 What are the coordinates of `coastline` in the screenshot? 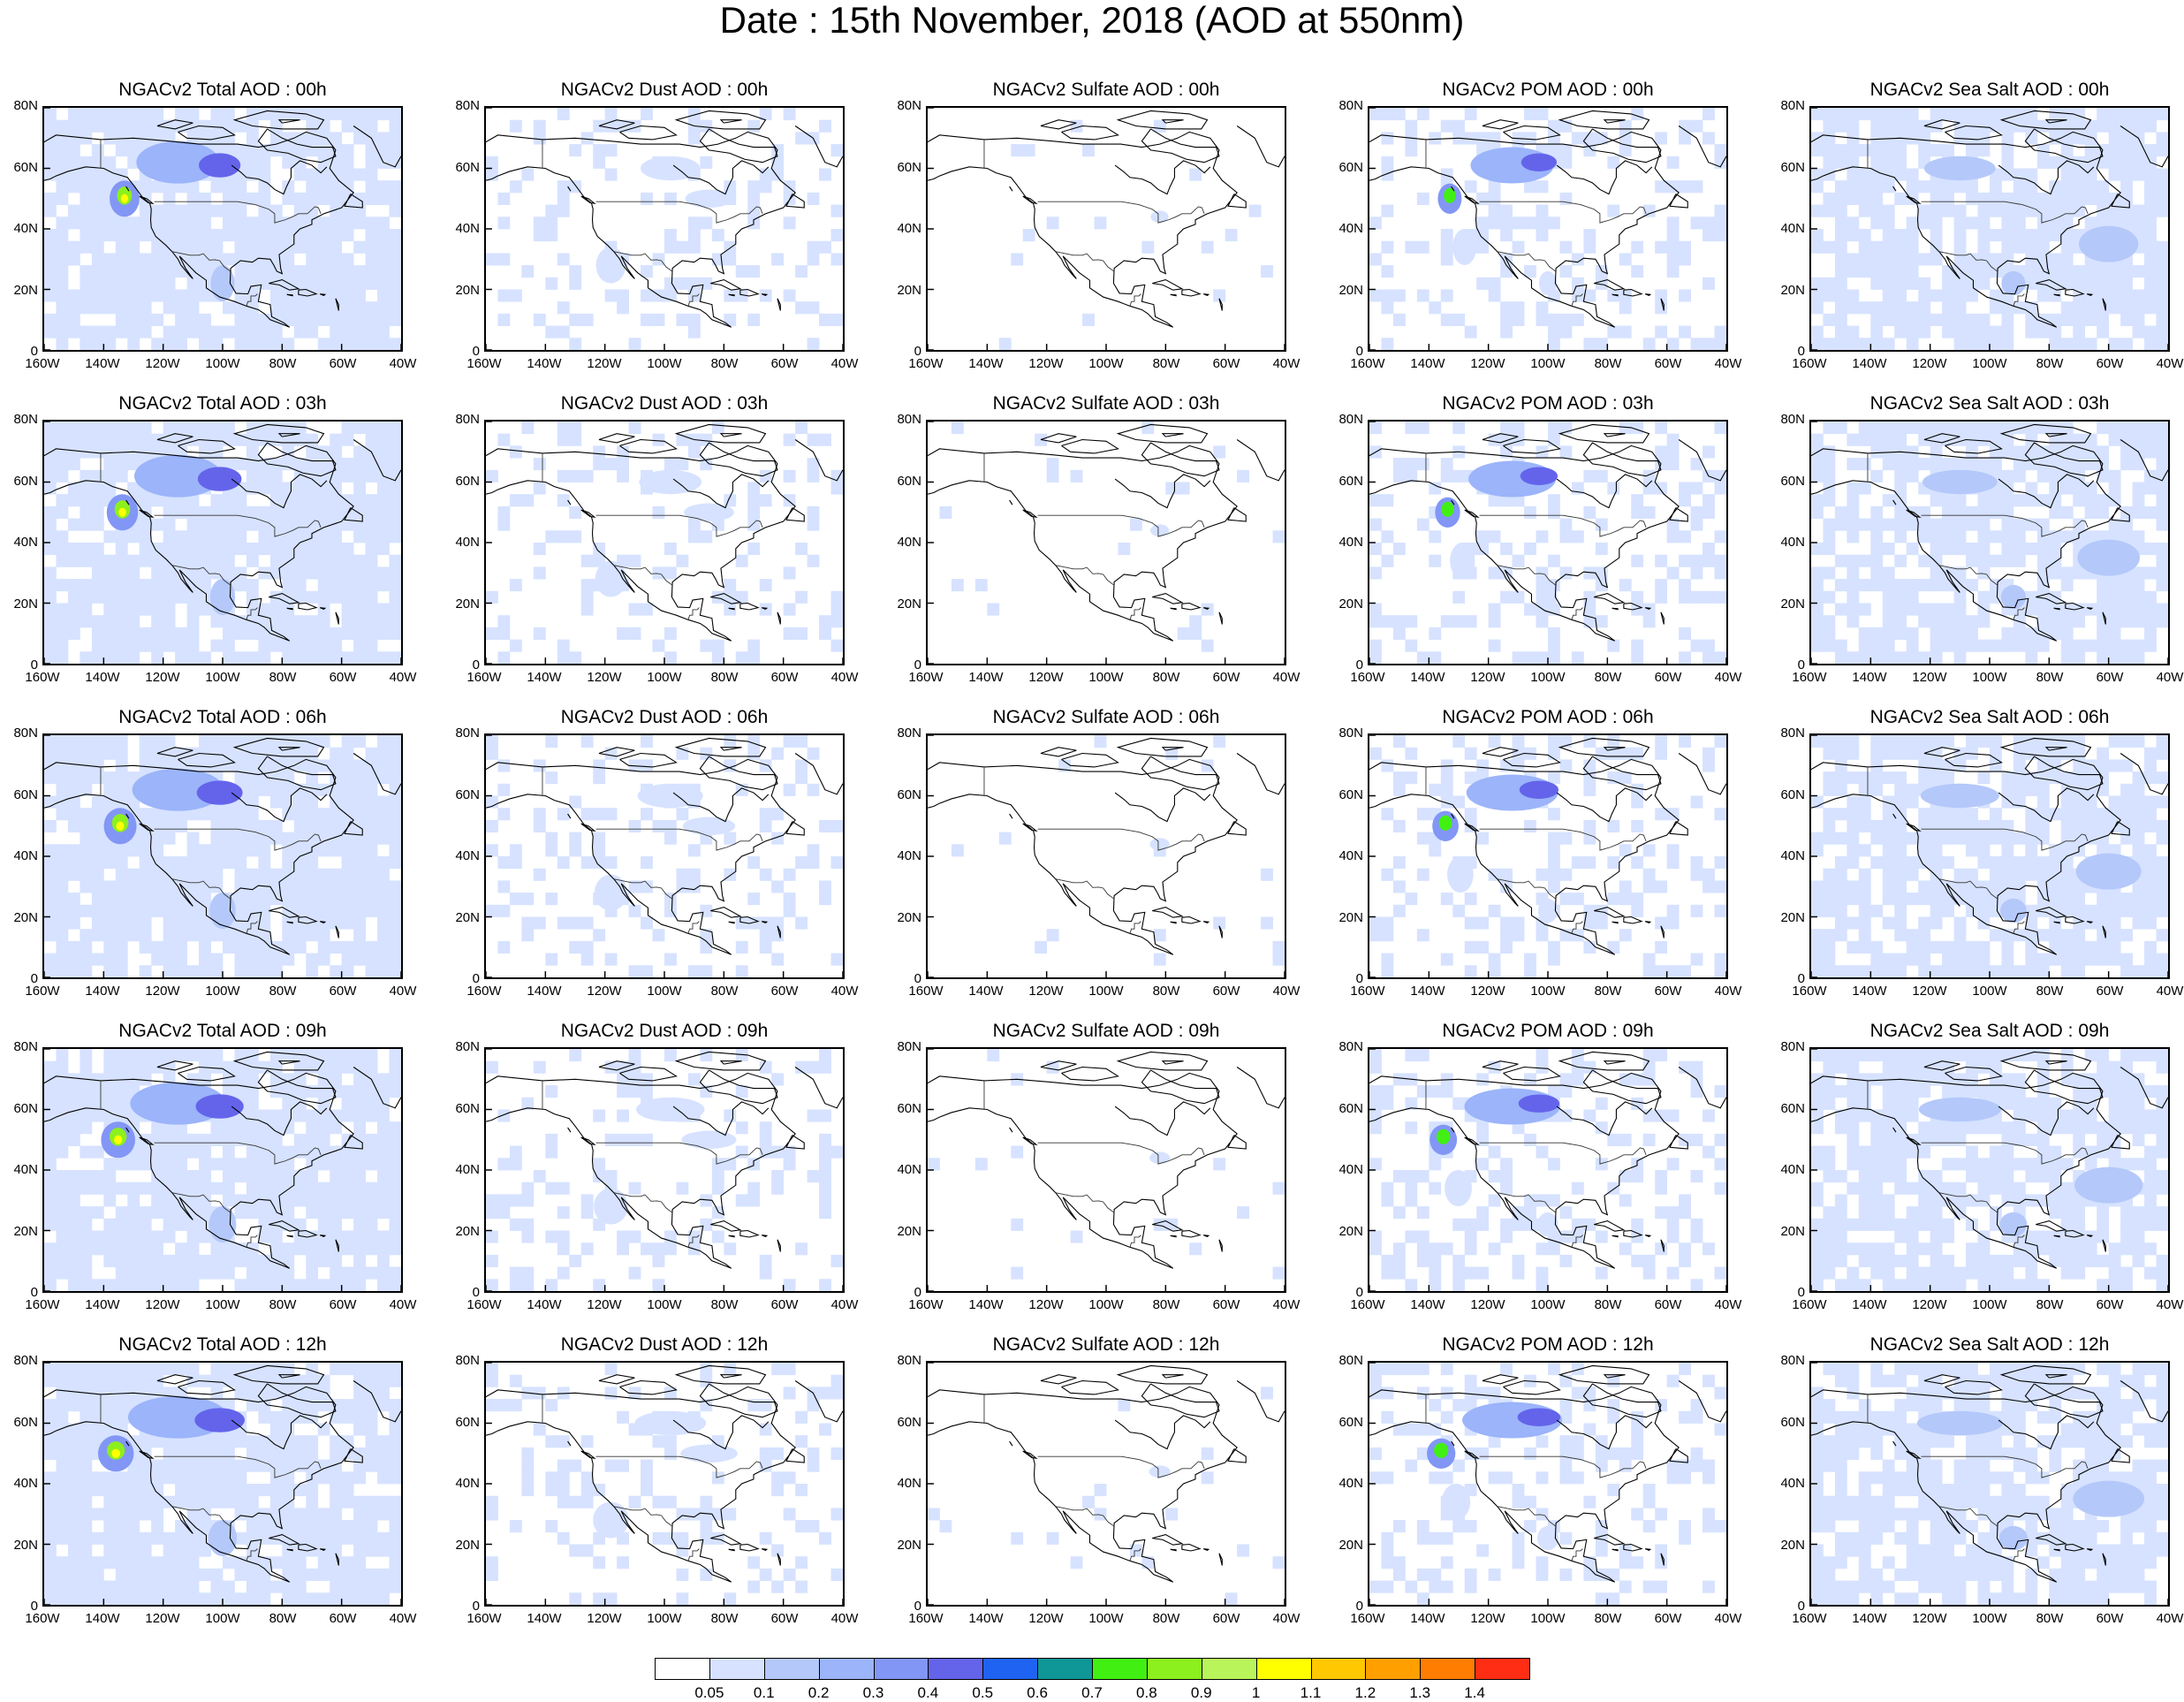 It's located at (1220, 304).